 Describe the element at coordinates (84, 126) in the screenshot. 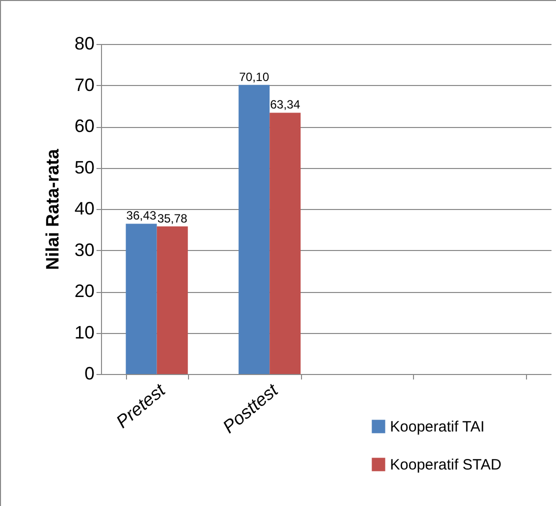

I see `y-tick-label: 60` at that location.